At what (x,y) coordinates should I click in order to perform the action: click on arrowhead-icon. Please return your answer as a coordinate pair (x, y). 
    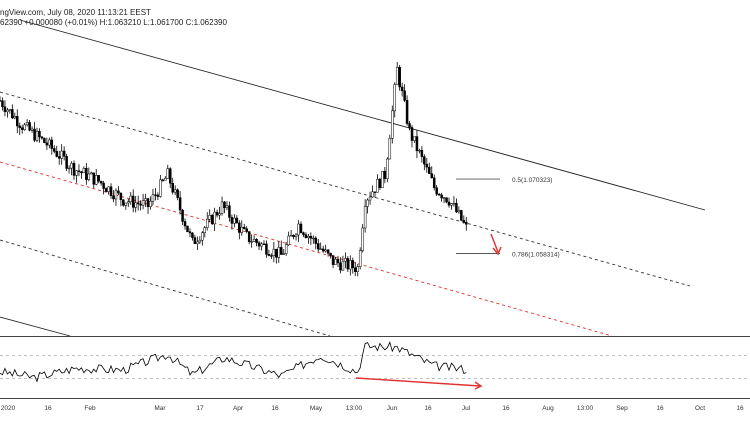
    Looking at the image, I should click on (478, 385).